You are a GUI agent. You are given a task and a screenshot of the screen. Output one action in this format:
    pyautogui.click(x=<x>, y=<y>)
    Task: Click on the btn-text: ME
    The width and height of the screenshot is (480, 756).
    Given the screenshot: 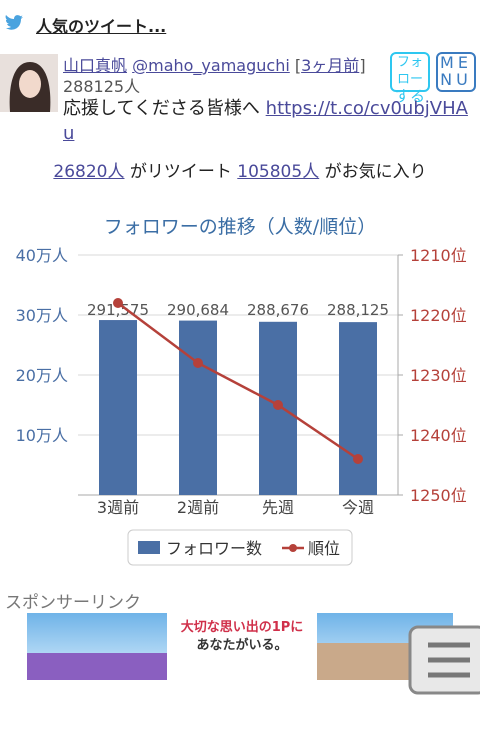 What is the action you would take?
    pyautogui.click(x=456, y=62)
    